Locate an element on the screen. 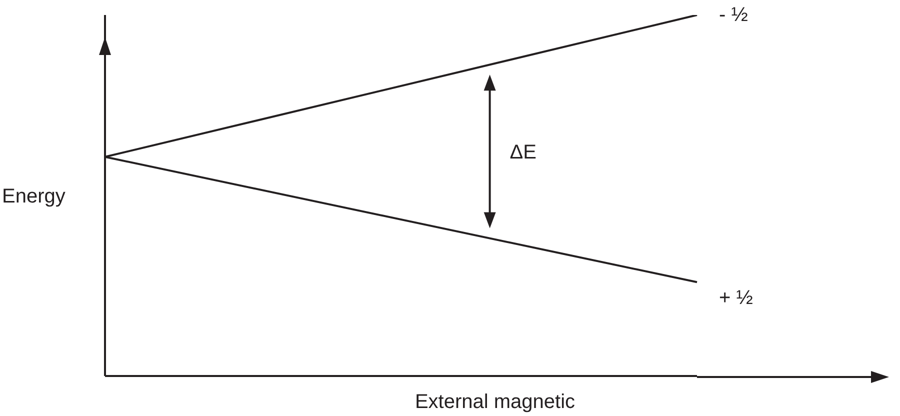 This screenshot has height=416, width=900. series-label: - ½ is located at coordinates (733, 15).